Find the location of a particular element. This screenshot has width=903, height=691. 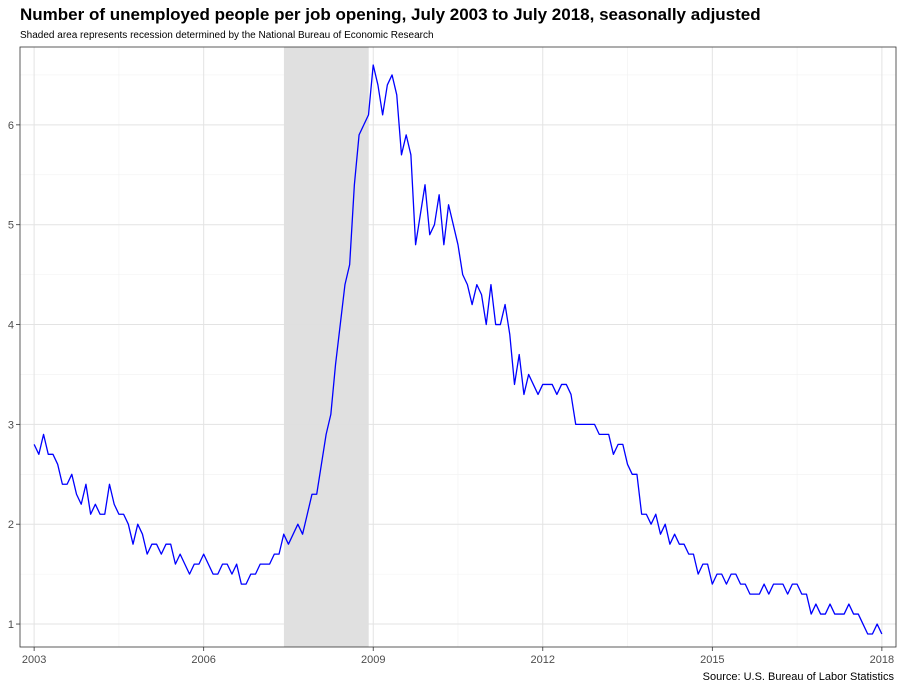

y-axis: 1 2 3 4 5 6 is located at coordinates (14, 375).